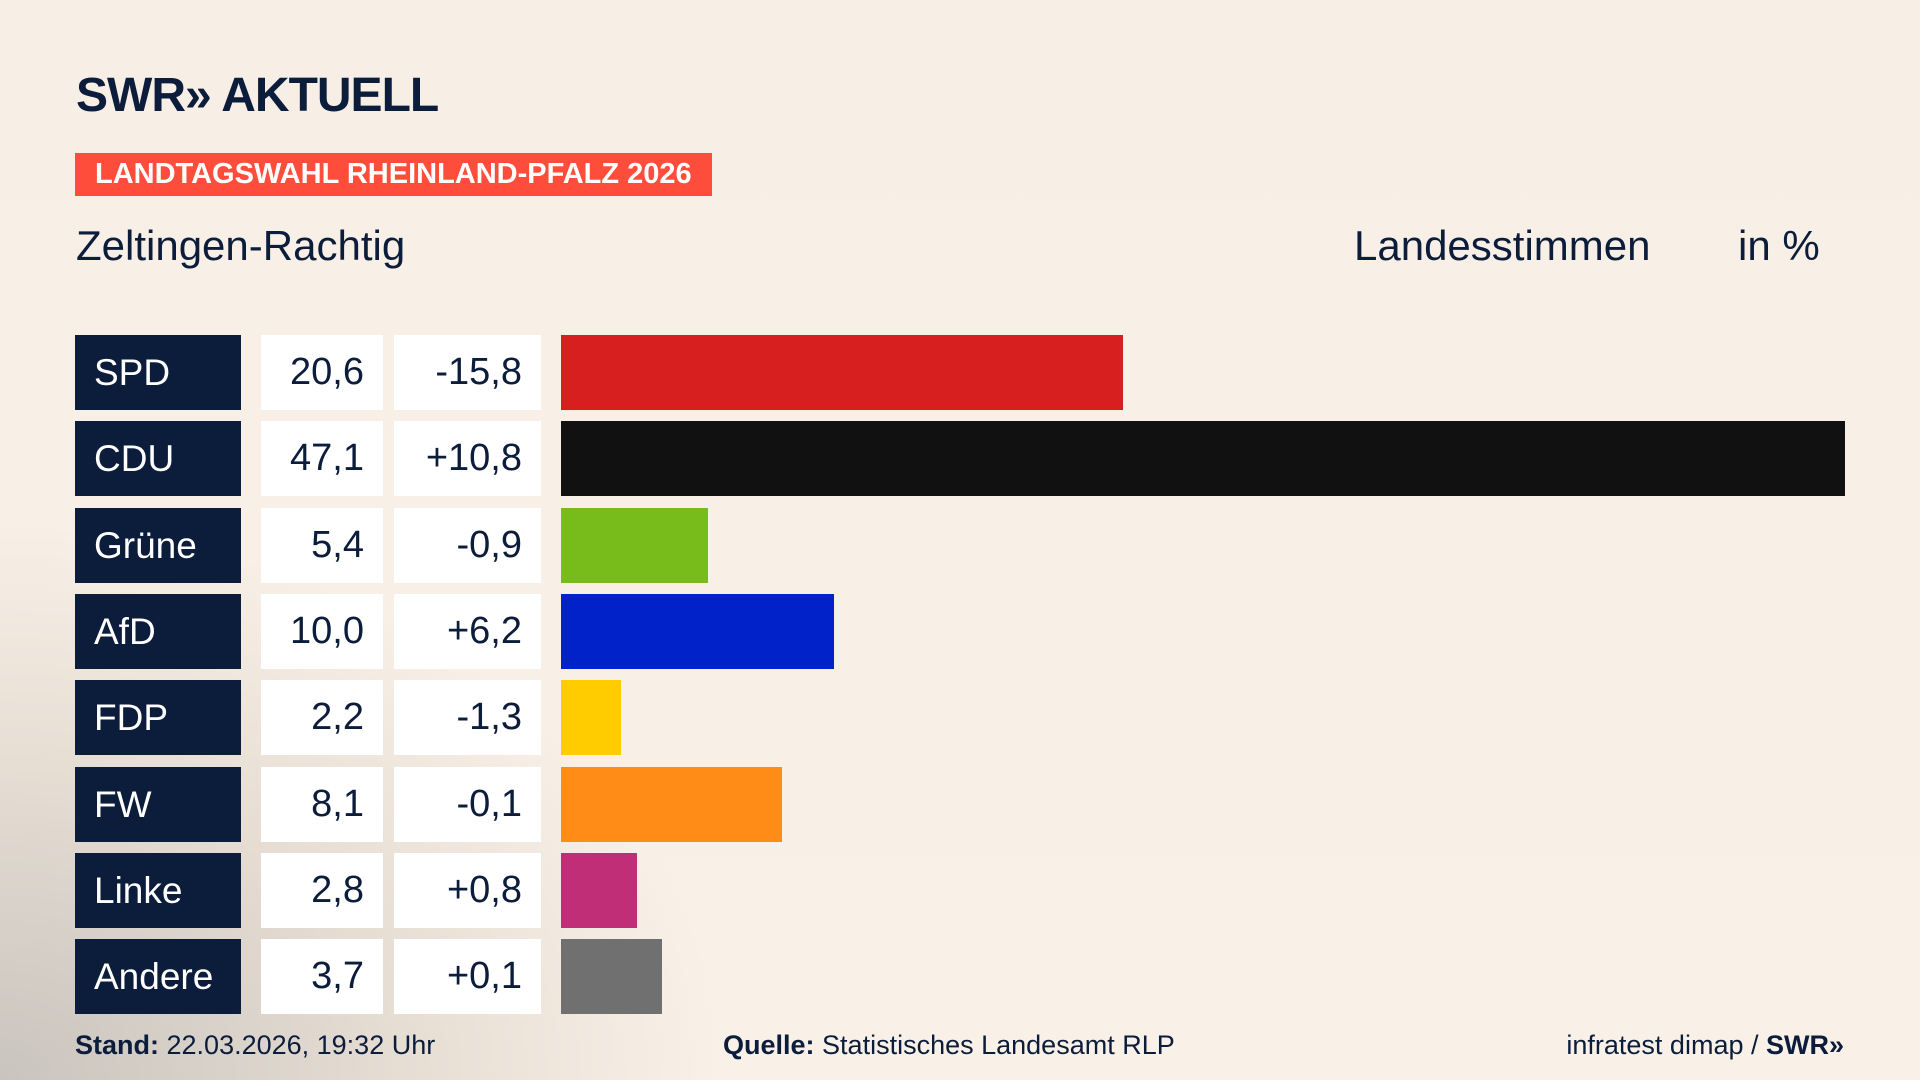  What do you see at coordinates (842, 372) in the screenshot?
I see `bar-spd` at bounding box center [842, 372].